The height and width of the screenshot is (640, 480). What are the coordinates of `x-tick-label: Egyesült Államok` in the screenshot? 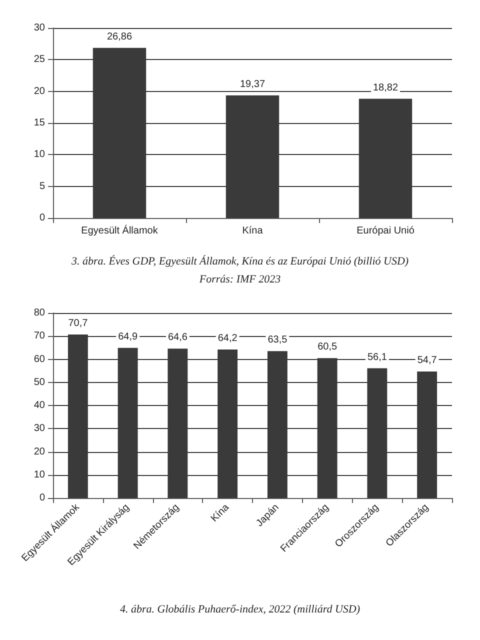 It's located at (120, 230).